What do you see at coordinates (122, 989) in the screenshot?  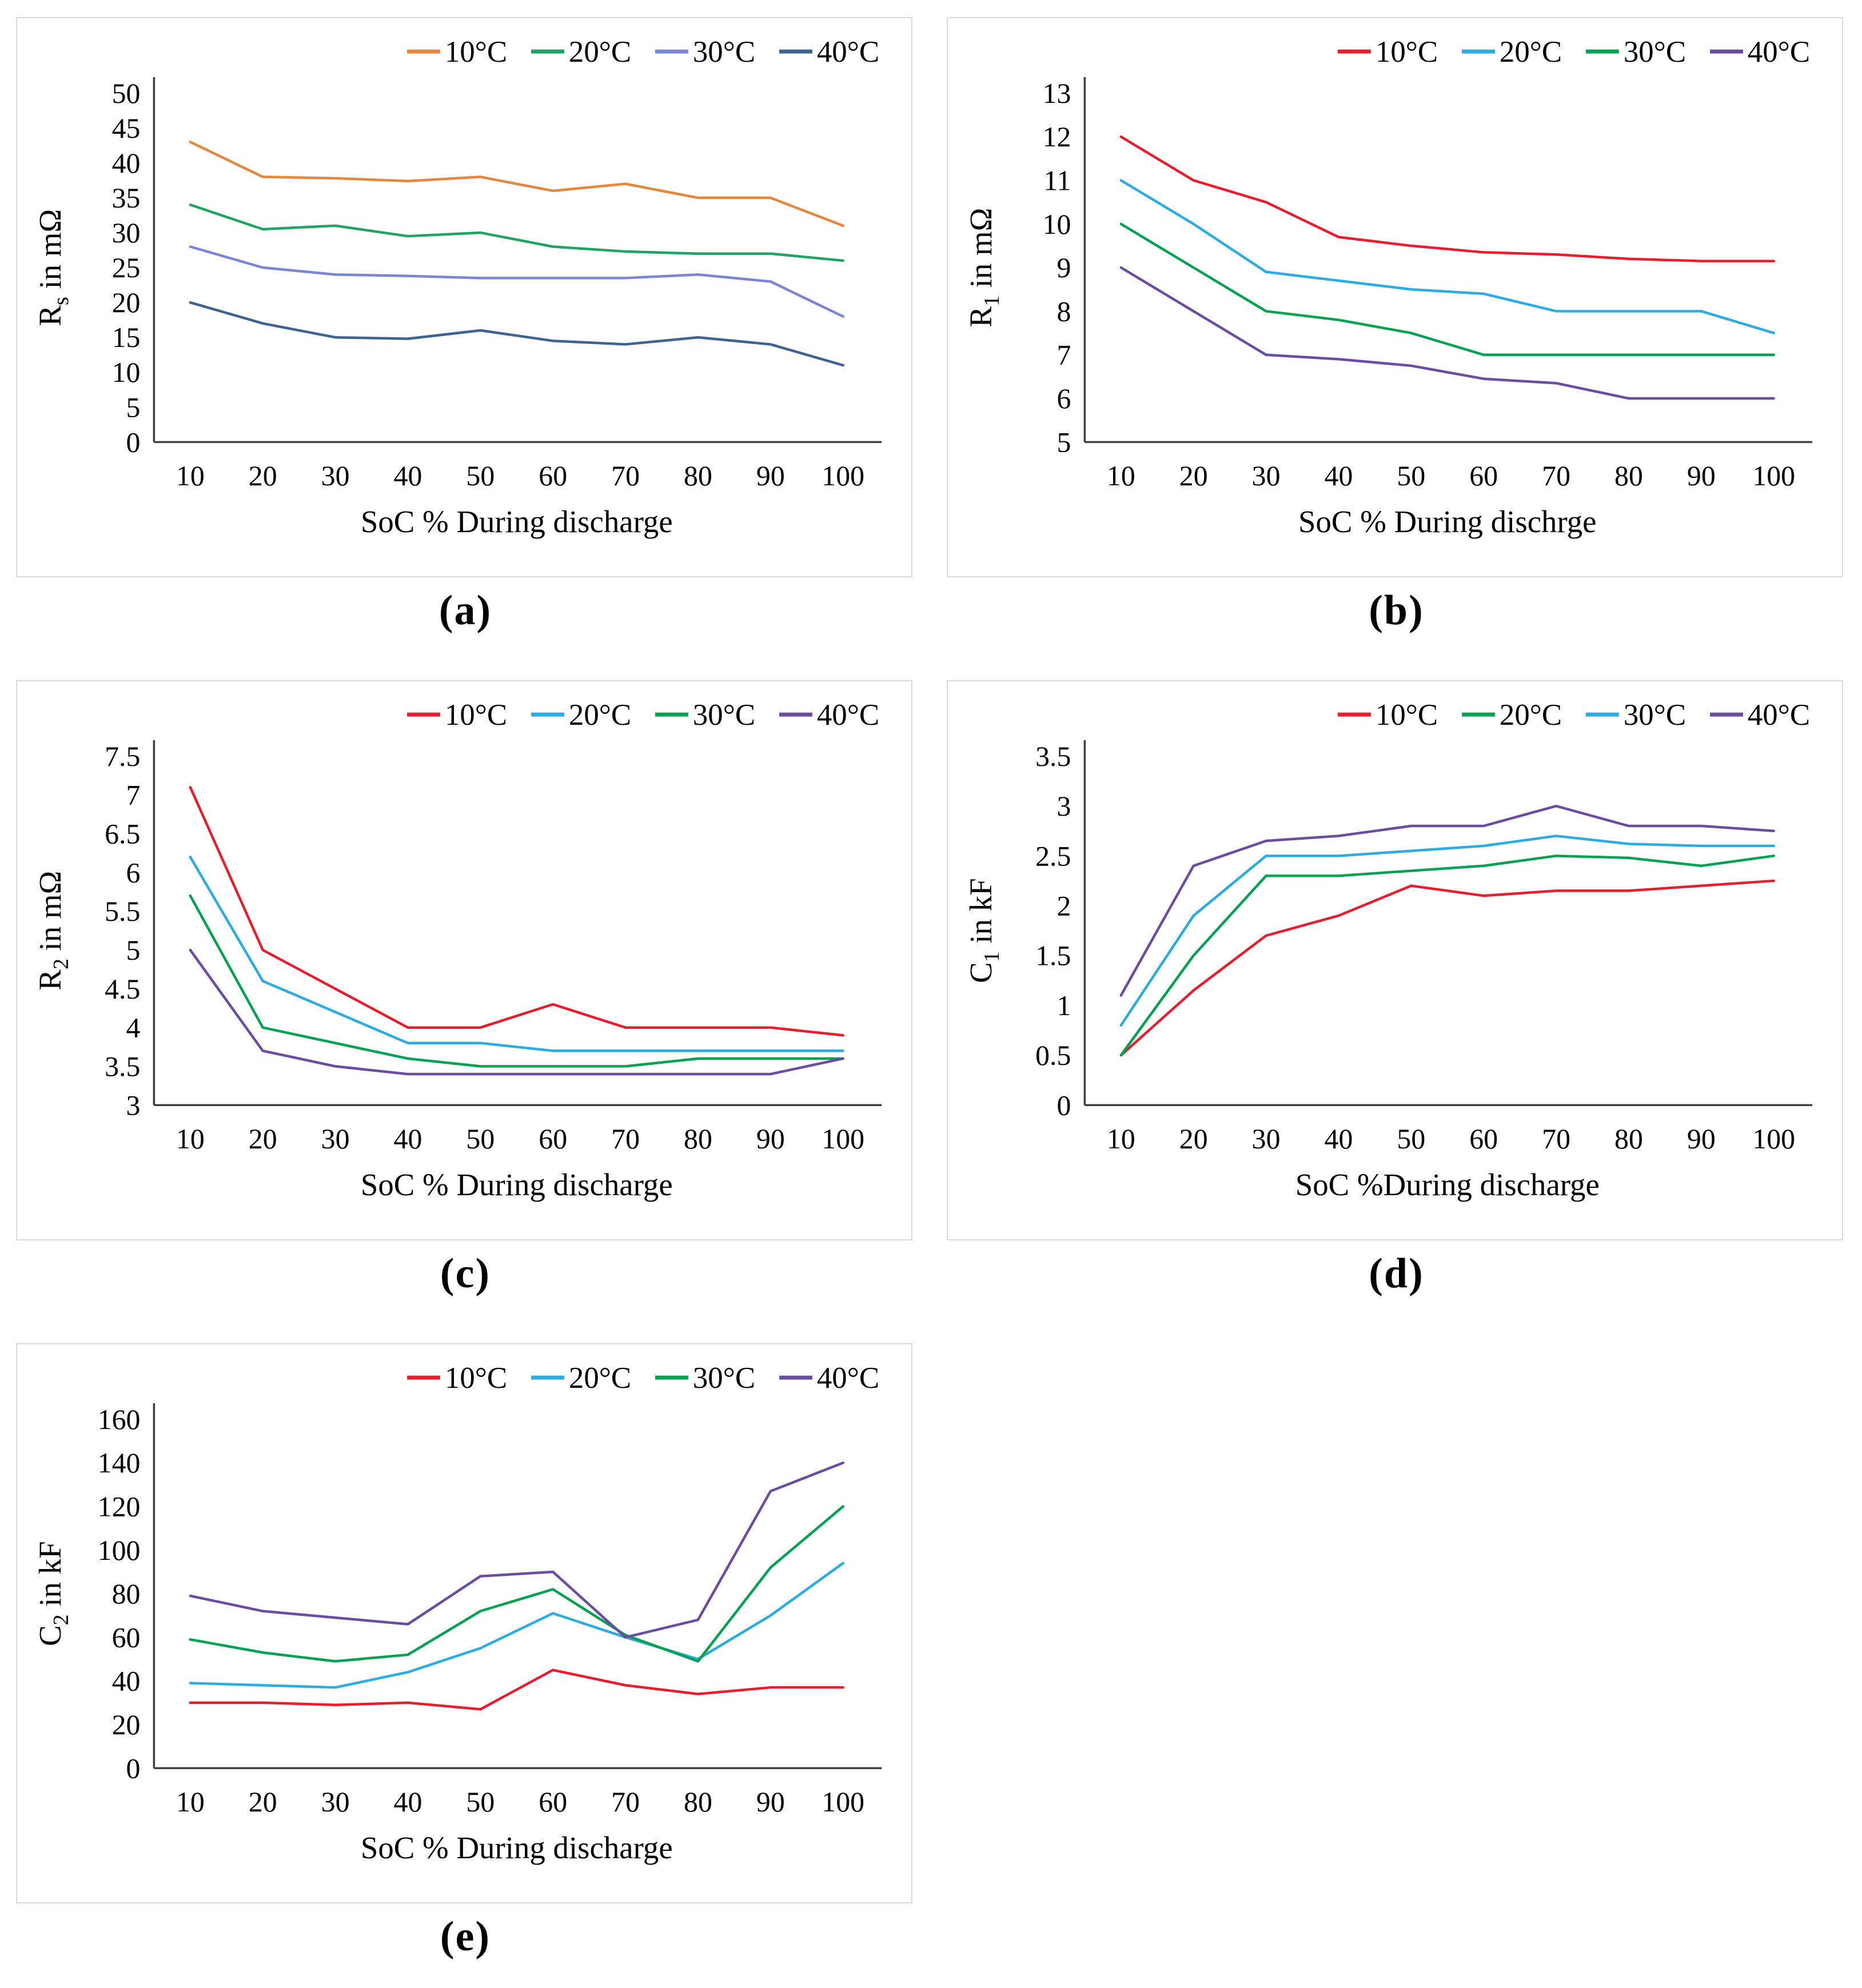 I see `y-tick-label: 4.5` at bounding box center [122, 989].